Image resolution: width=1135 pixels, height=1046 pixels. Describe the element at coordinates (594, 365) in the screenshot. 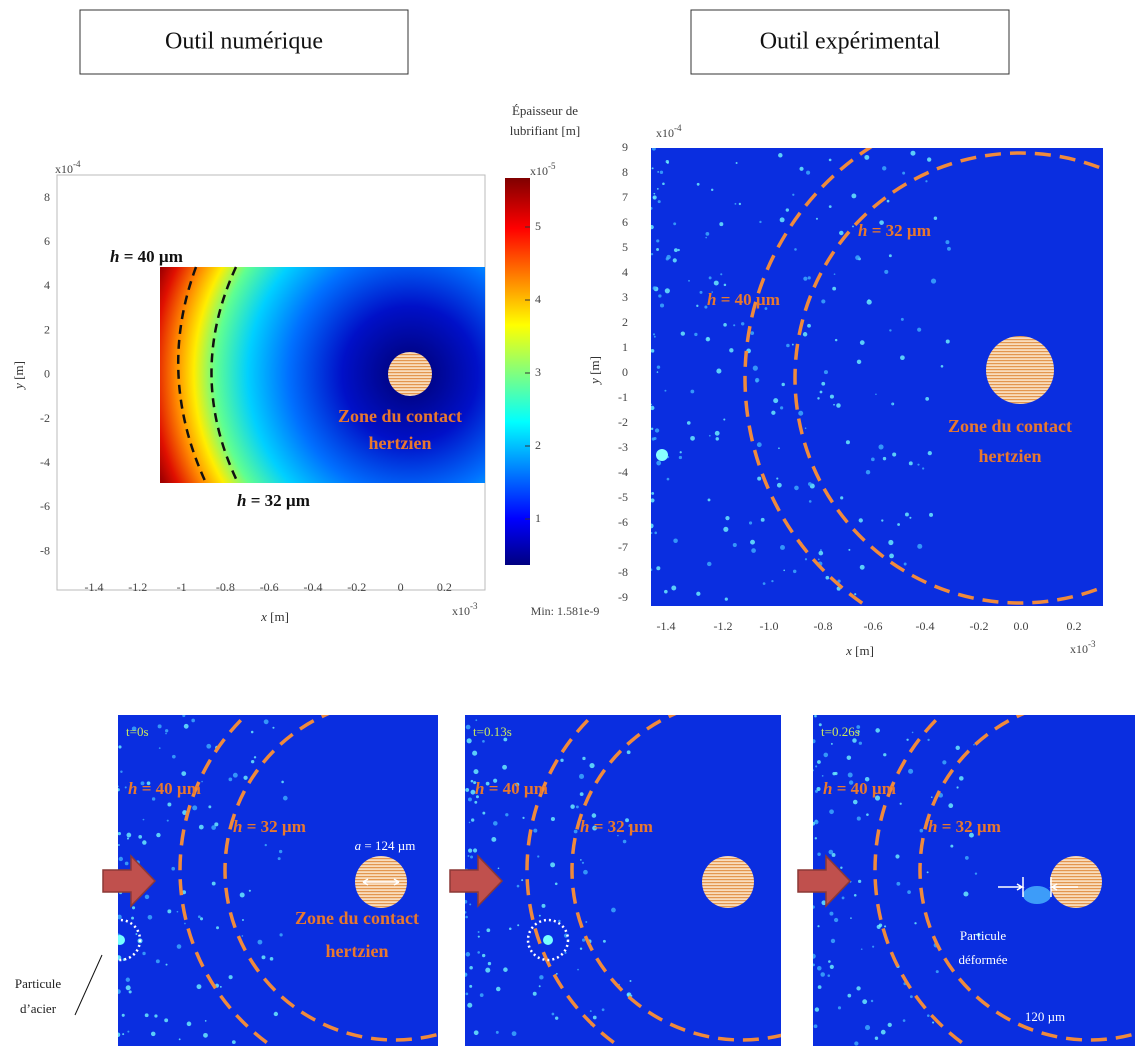

I see `unit: [m]` at that location.